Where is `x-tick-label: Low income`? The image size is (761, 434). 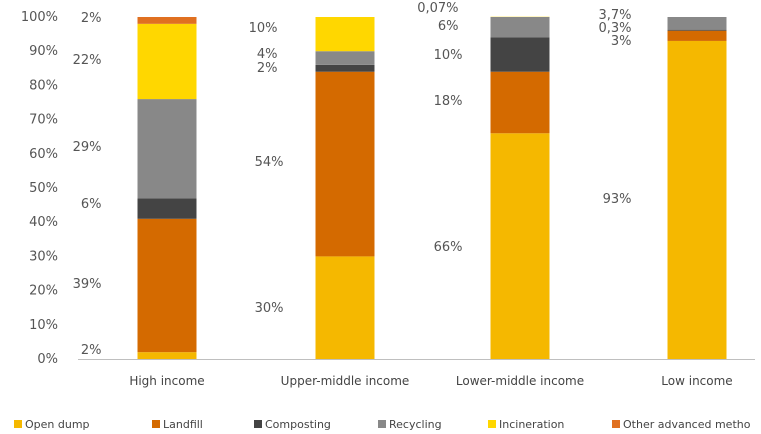 x-tick-label: Low income is located at coordinates (696, 381).